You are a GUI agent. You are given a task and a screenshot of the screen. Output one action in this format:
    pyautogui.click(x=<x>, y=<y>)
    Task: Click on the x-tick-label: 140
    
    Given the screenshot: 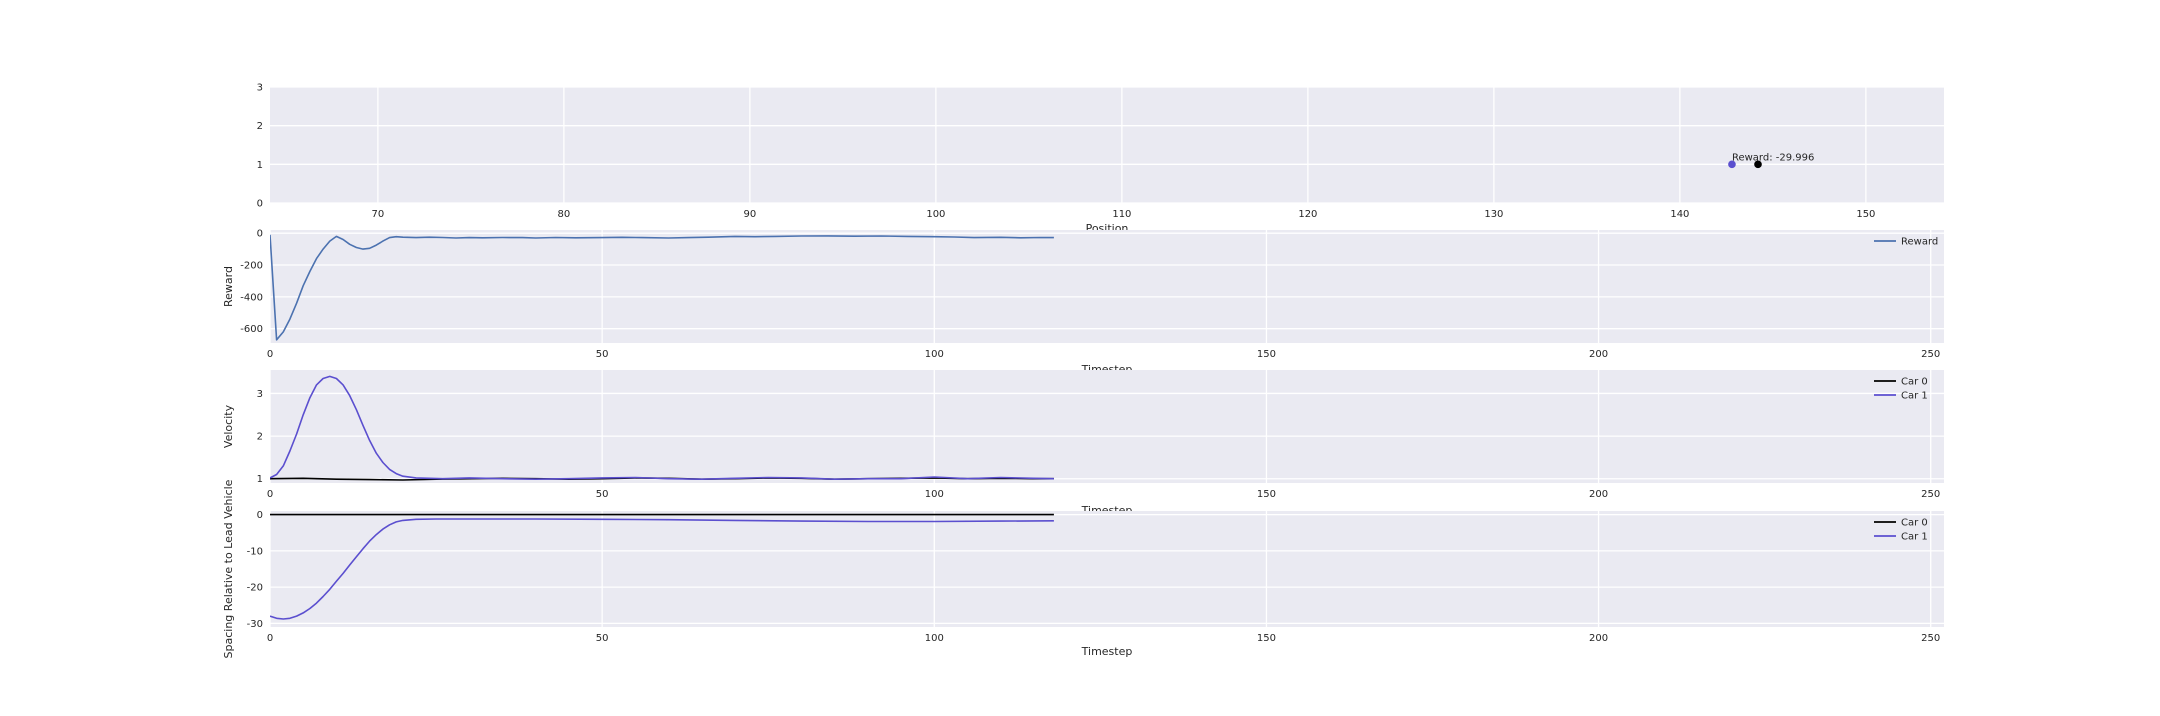 What is the action you would take?
    pyautogui.click(x=1679, y=214)
    